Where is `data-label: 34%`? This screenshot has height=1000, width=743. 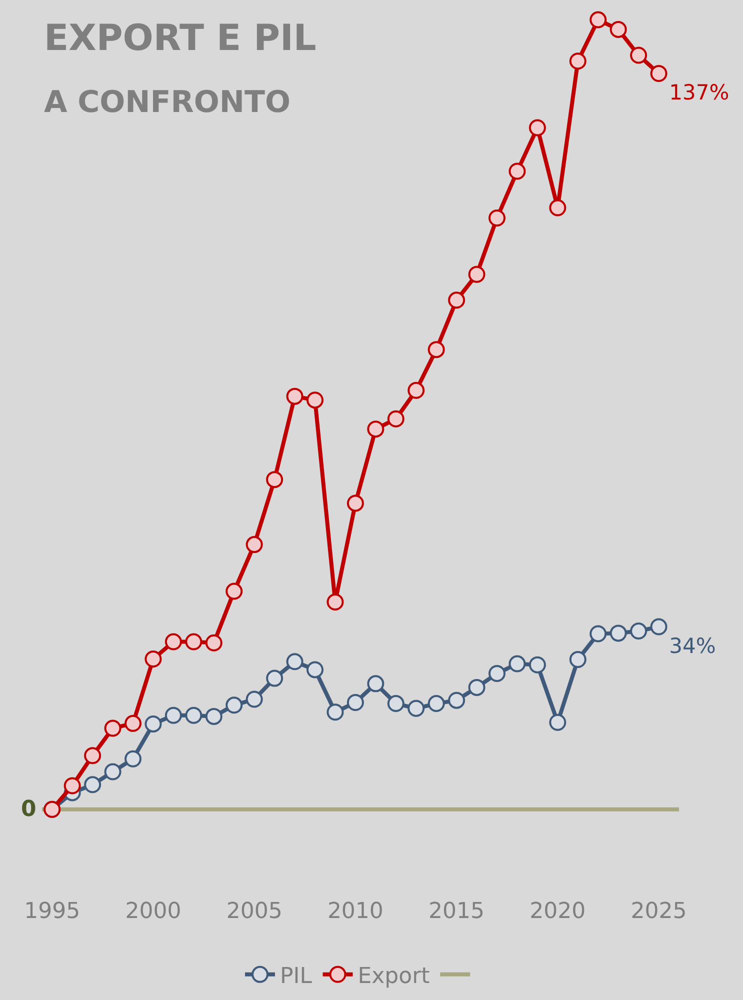 data-label: 34% is located at coordinates (692, 646).